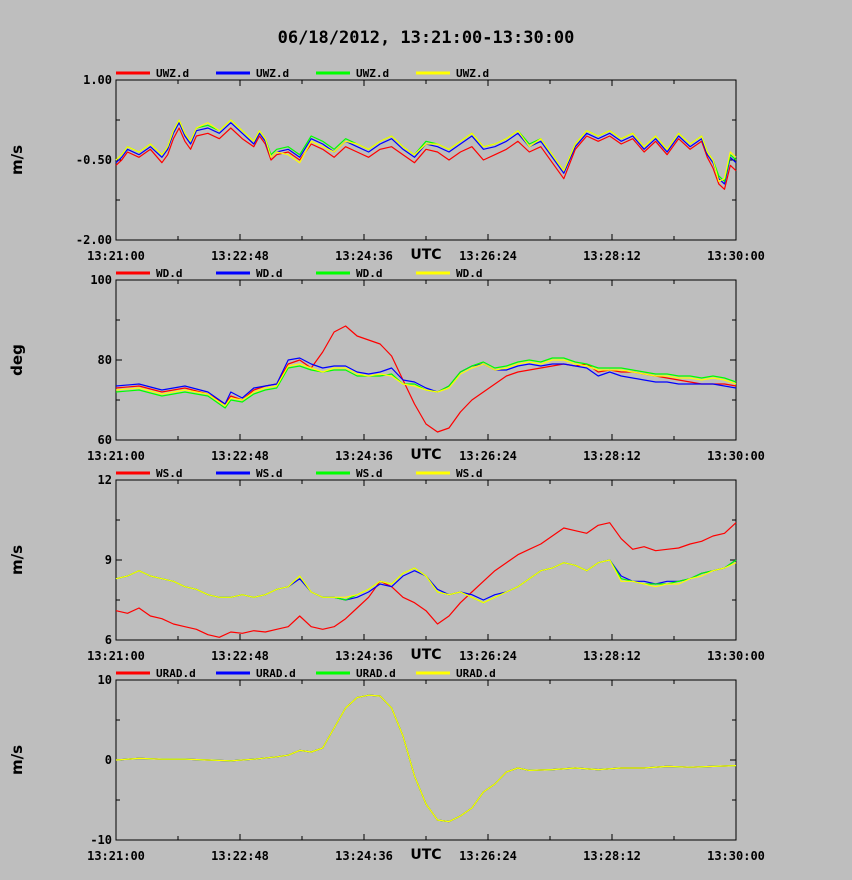 This screenshot has width=852, height=880. I want to click on y-tick-label: -2.00, so click(94, 240).